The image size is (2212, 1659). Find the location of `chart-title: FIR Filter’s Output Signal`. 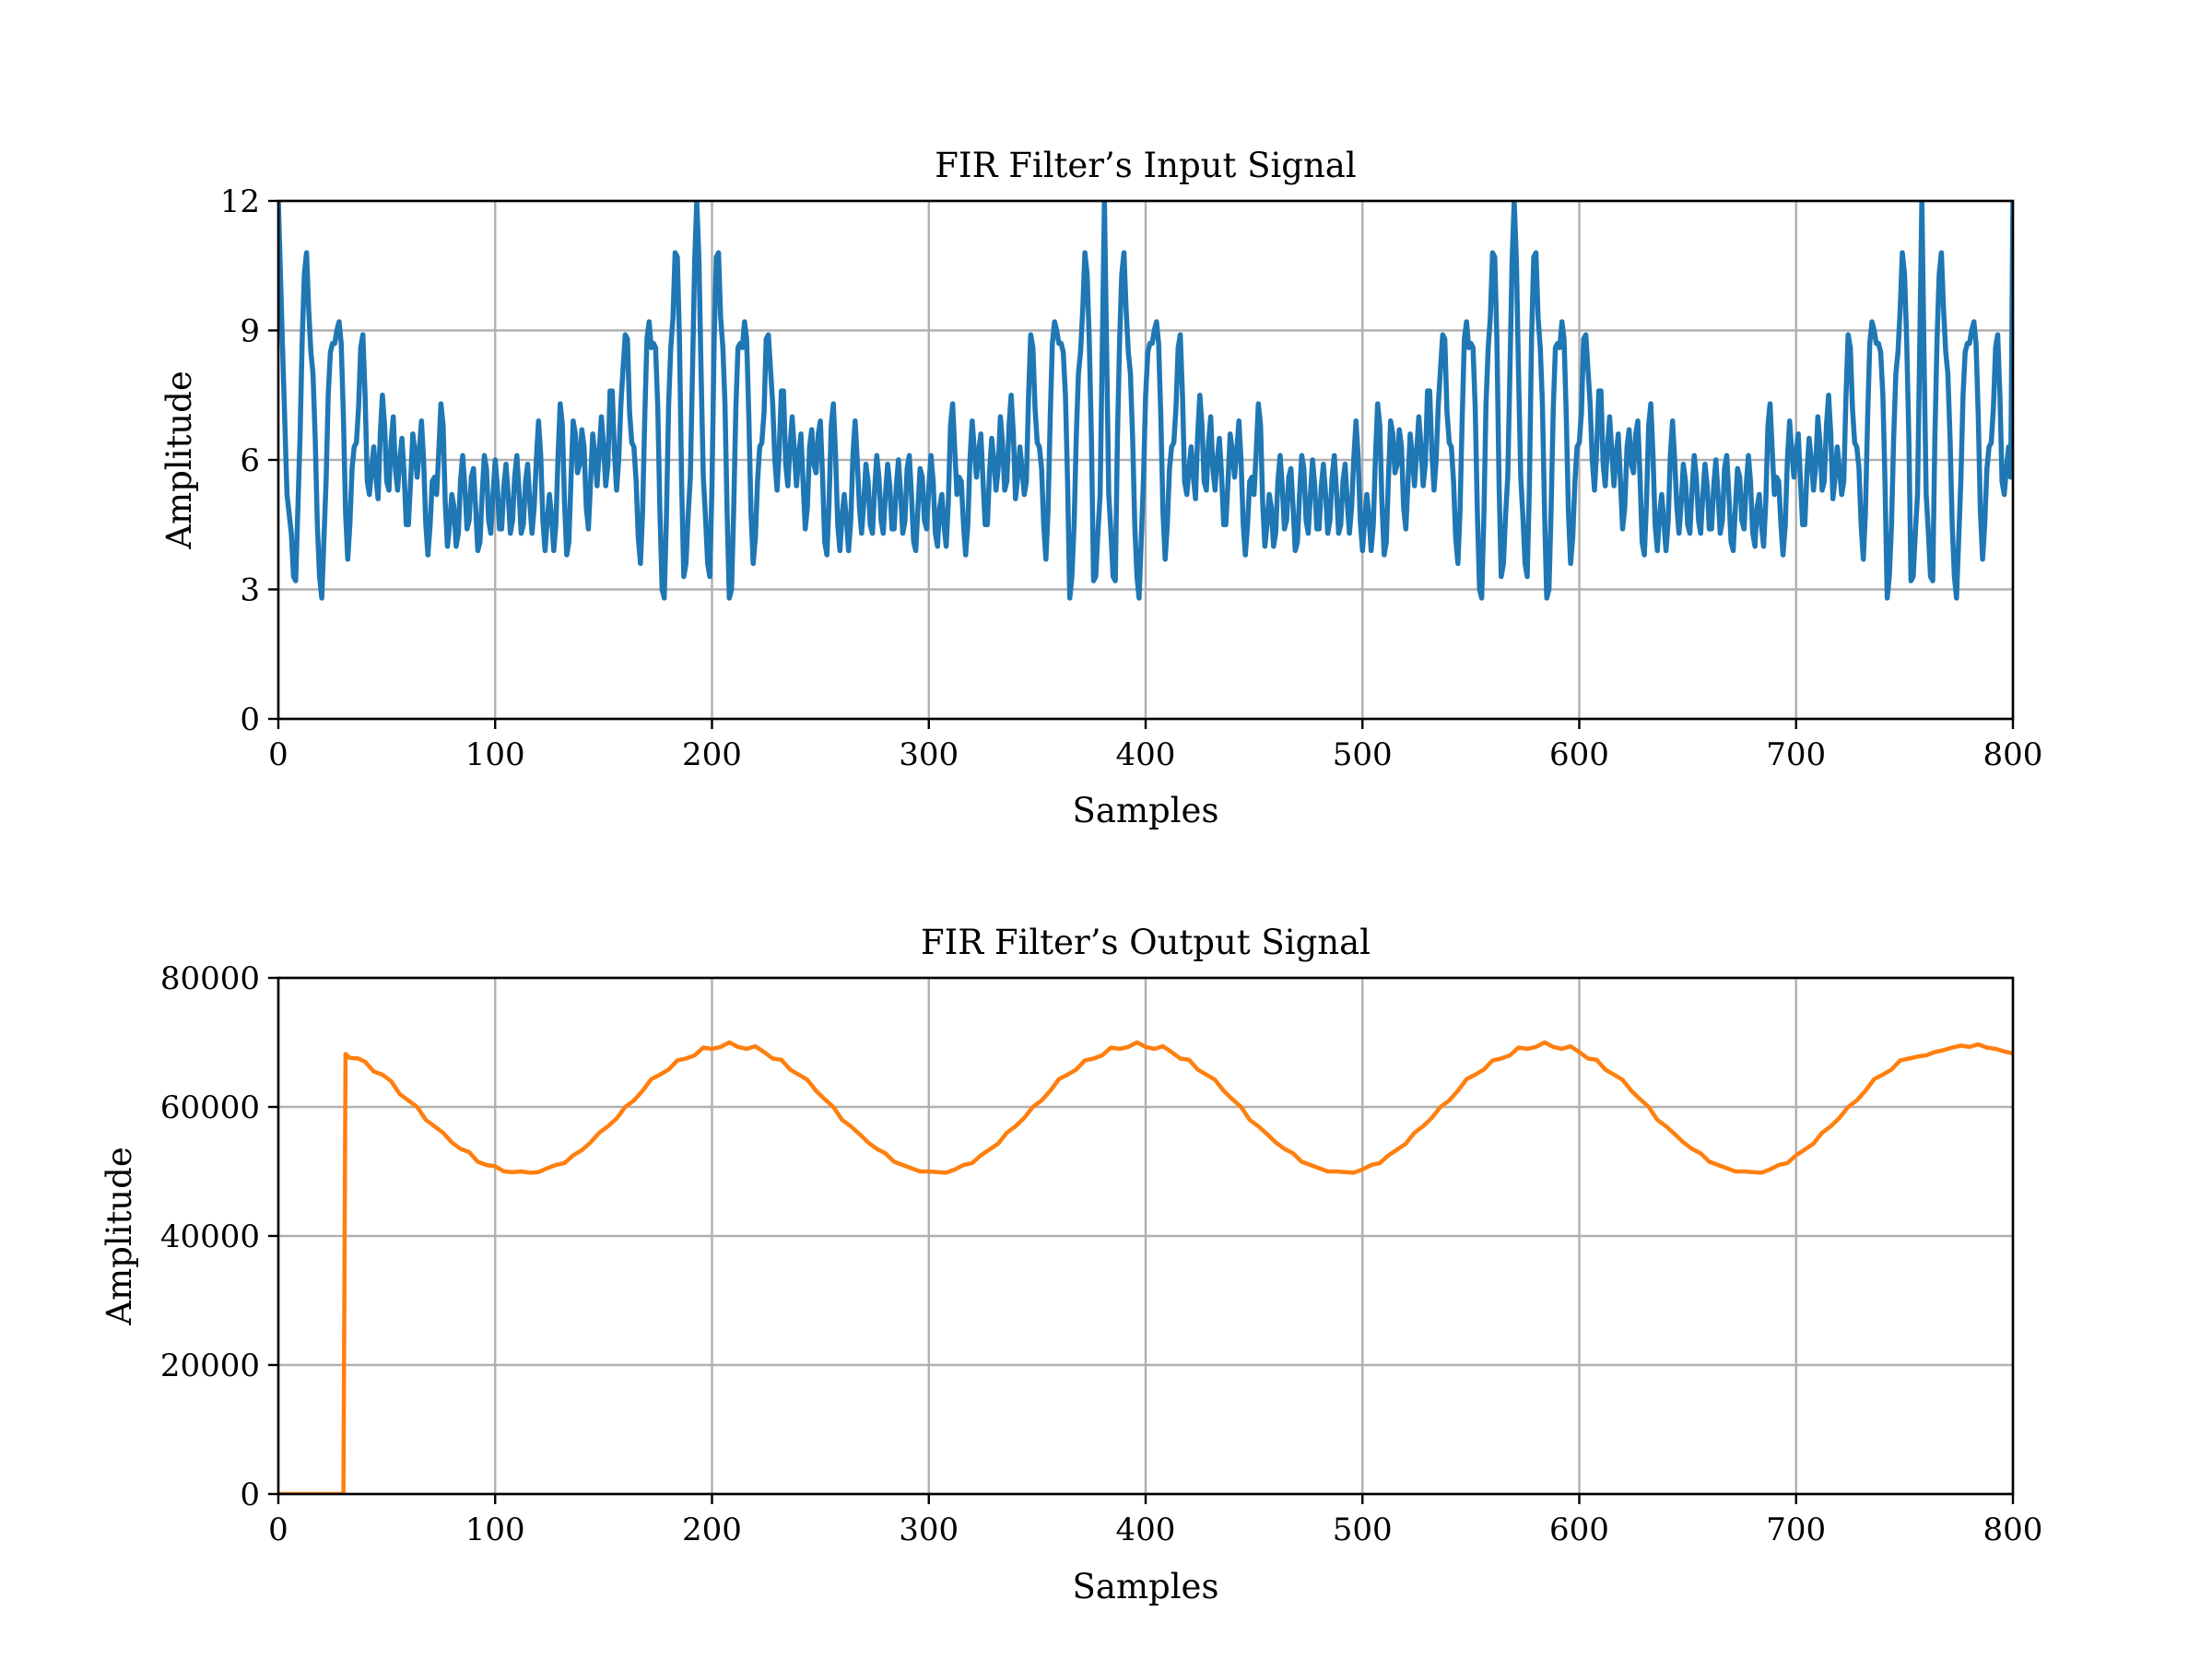

chart-title: FIR Filter’s Output Signal is located at coordinates (1146, 942).